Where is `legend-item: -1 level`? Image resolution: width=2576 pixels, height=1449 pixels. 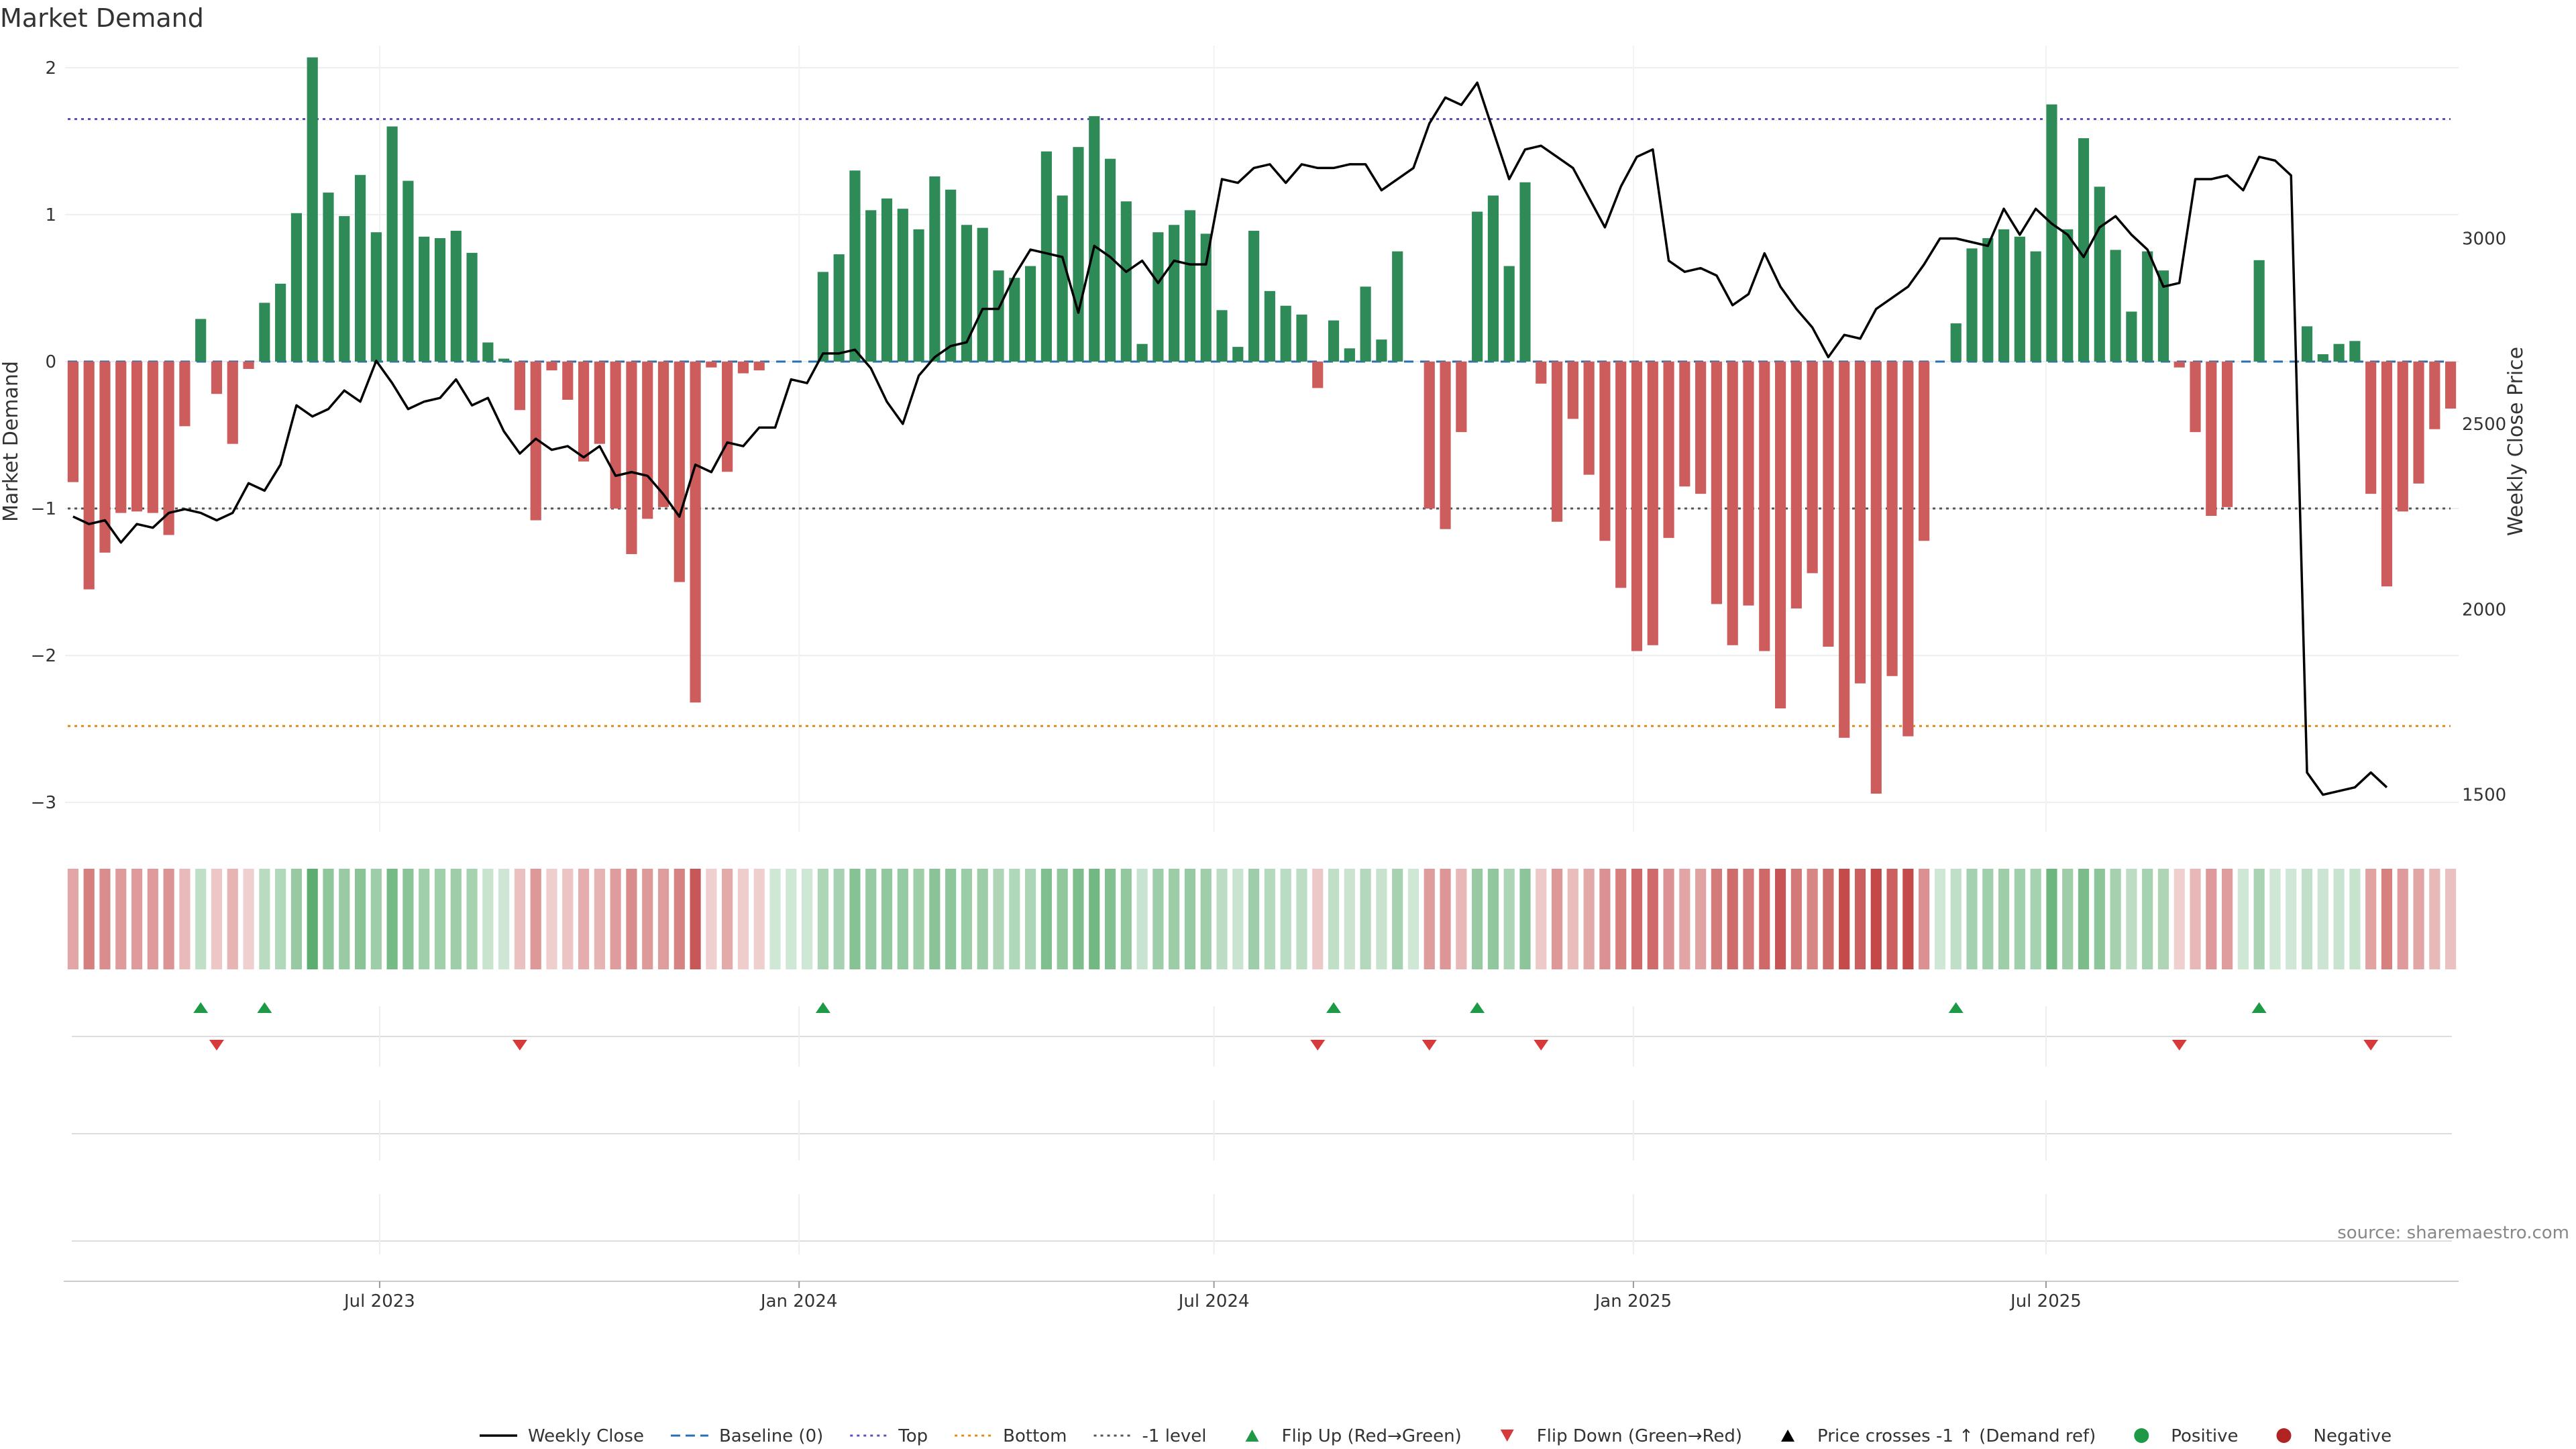 legend-item: -1 level is located at coordinates (1150, 1436).